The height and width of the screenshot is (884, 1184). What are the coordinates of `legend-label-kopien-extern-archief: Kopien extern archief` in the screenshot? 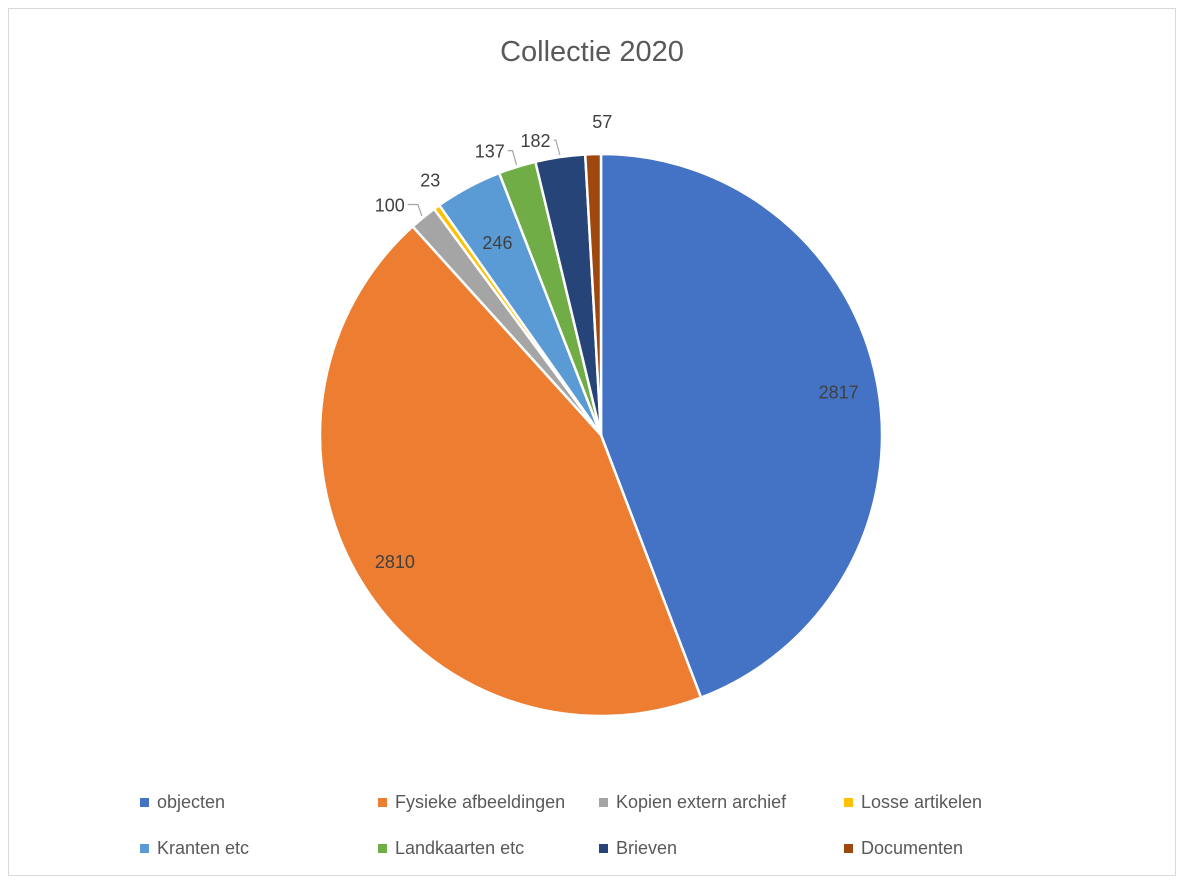 It's located at (701, 801).